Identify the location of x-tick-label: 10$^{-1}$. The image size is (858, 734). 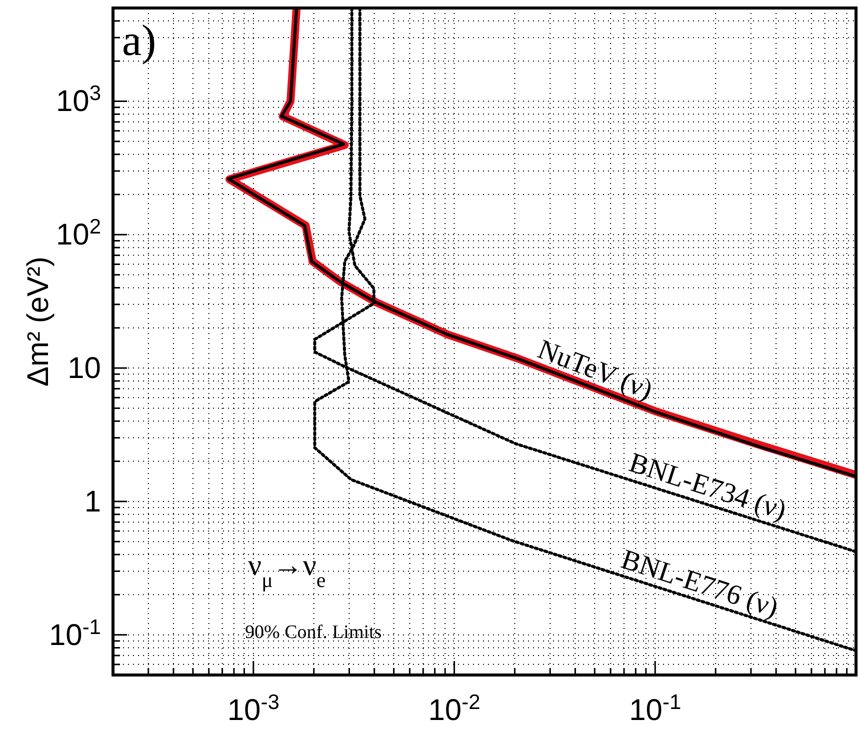
(655, 708).